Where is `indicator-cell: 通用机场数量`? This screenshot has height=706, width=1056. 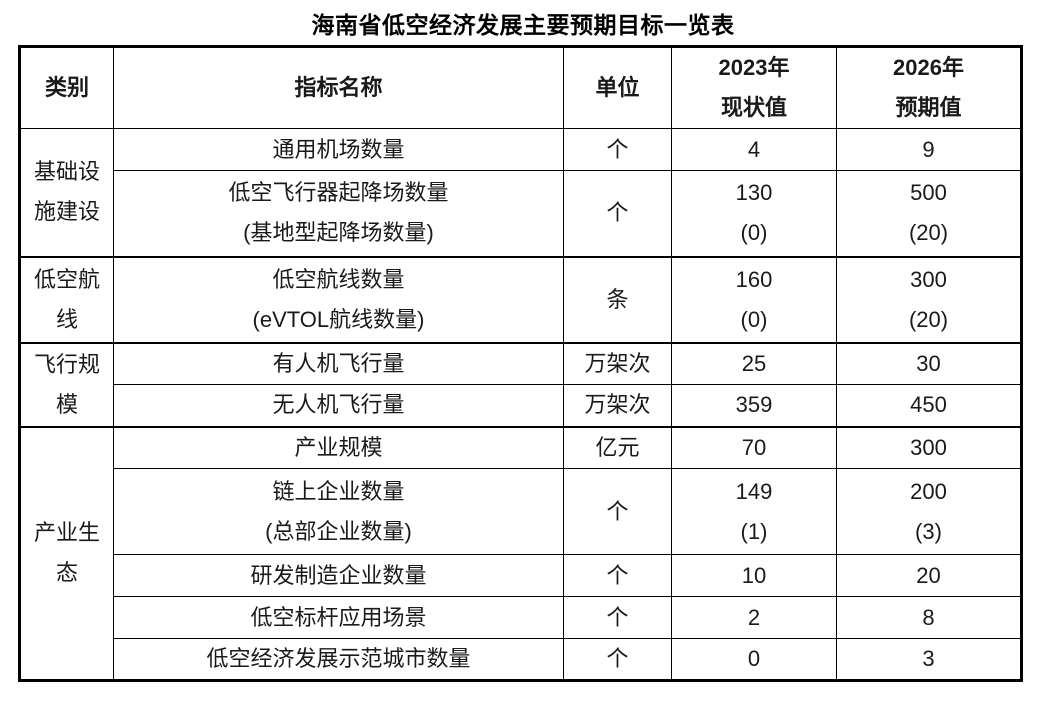 indicator-cell: 通用机场数量 is located at coordinates (338, 149).